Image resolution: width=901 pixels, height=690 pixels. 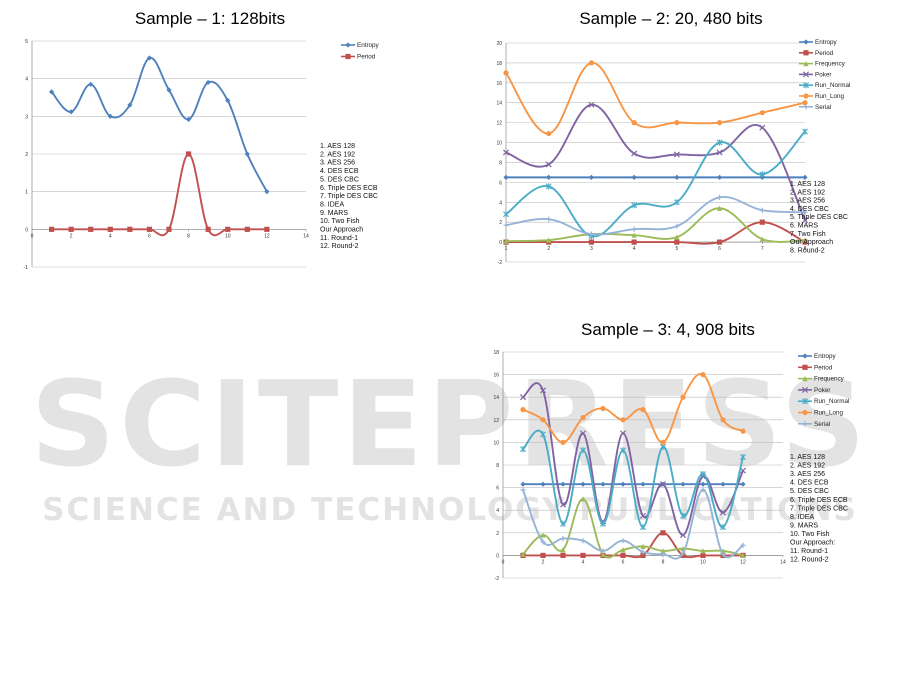 What do you see at coordinates (26, 42) in the screenshot?
I see `y-tick-label: 5` at bounding box center [26, 42].